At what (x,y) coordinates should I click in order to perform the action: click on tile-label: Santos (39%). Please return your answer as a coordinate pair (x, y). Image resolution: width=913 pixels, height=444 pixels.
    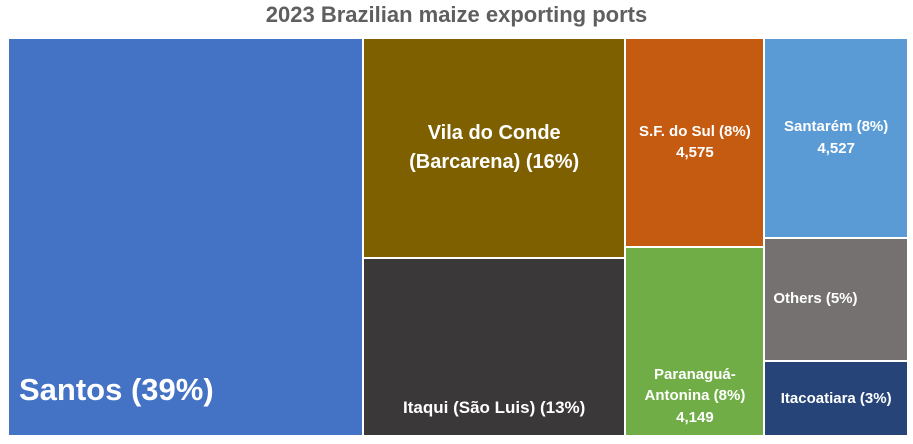
    Looking at the image, I should click on (116, 390).